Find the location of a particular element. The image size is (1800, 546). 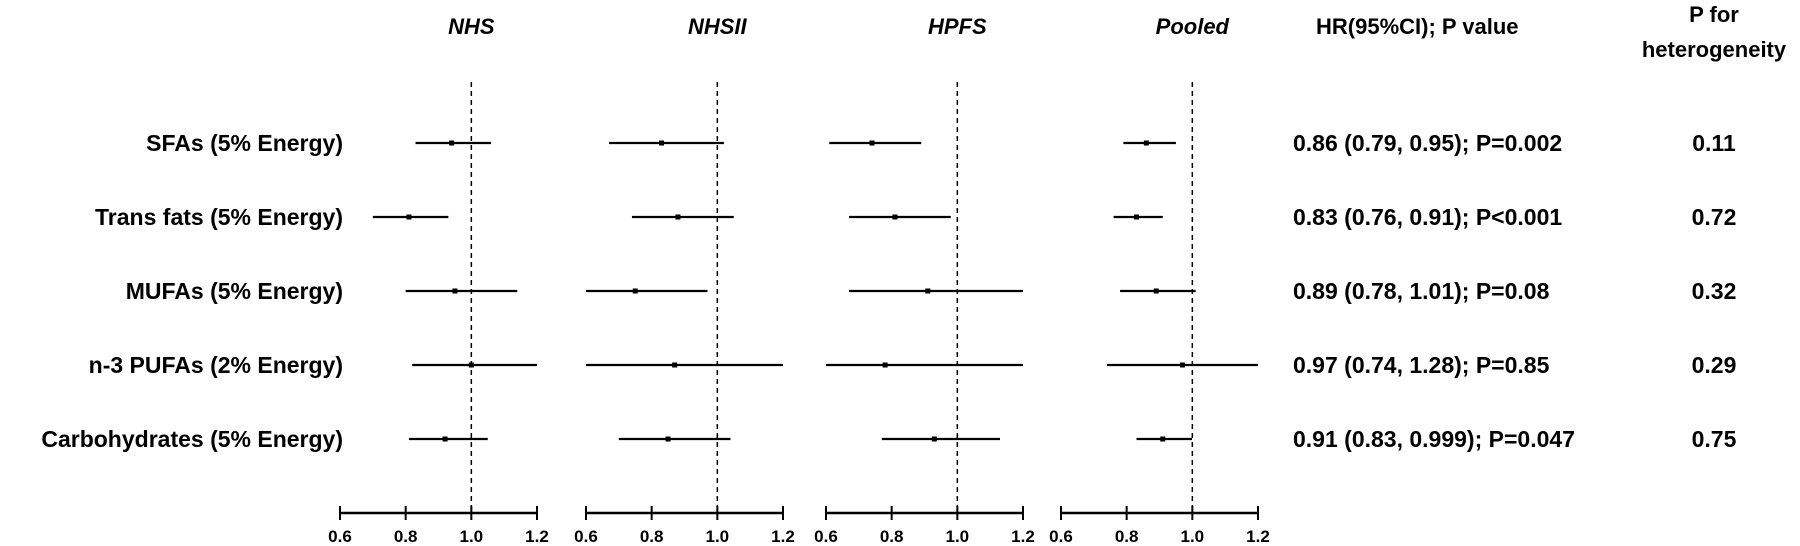

panel-title: HPFS is located at coordinates (957, 26).